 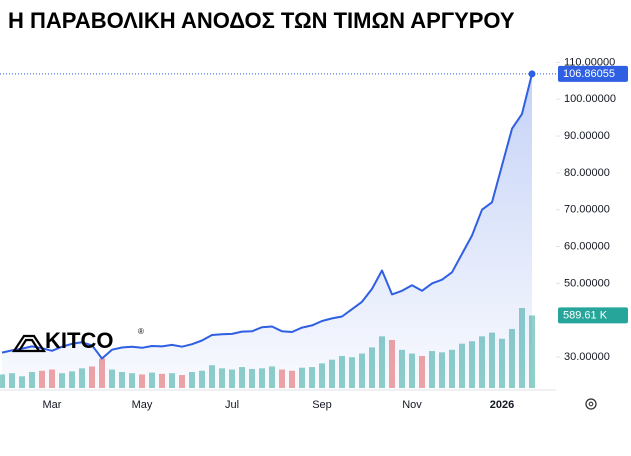 What do you see at coordinates (261, 20) in the screenshot?
I see `chart-title: Η ΠΑΡΑΒΟΛΙΚΗ ΑΝΟΔΟΣ ΤΩΝ ΤΙΜΩΝ ΑΡΓΥΡΟΥ` at bounding box center [261, 20].